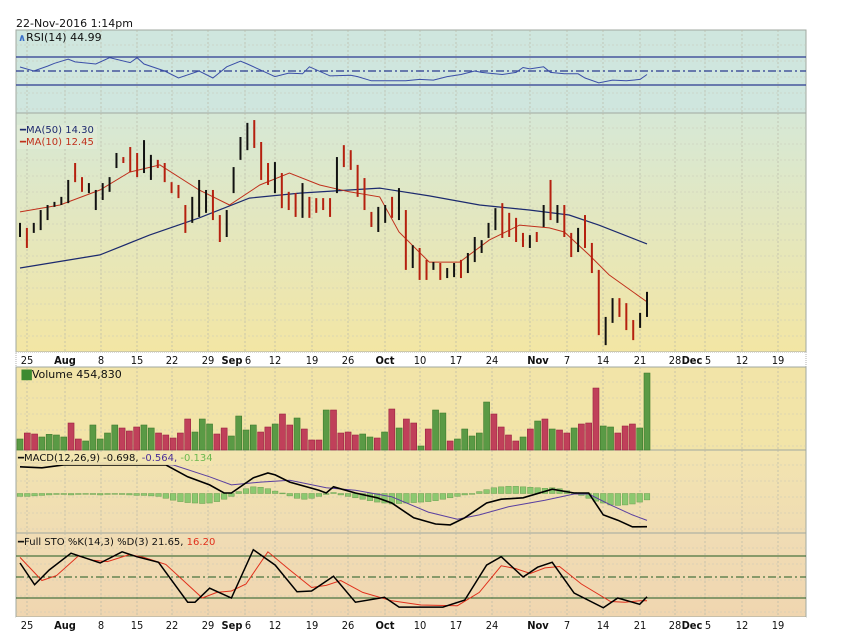 The width and height of the screenshot is (848, 639). Describe the element at coordinates (708, 360) in the screenshot. I see `top-axis-tick-label: 5` at that location.